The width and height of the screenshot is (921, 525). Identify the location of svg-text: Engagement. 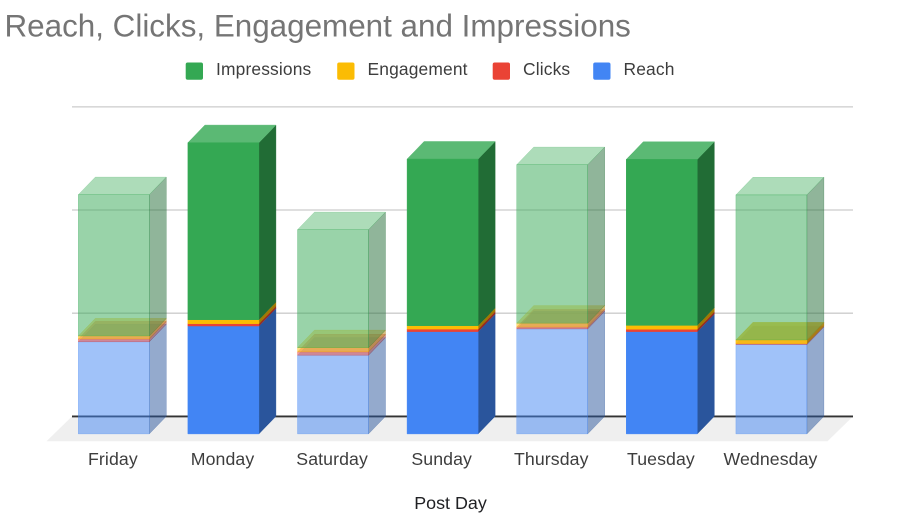
(418, 69).